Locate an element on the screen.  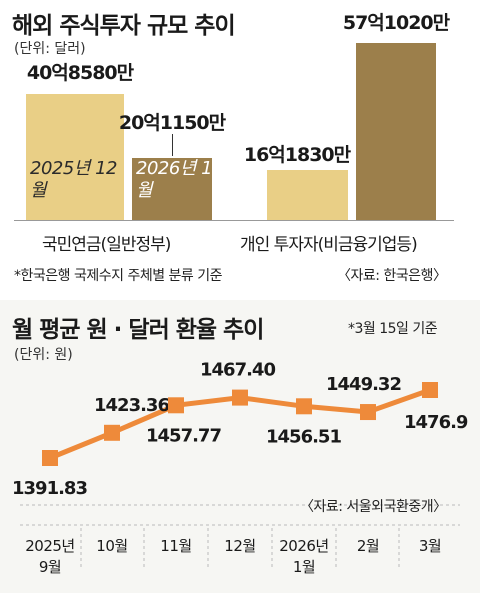
line-value-label-2: 1457.77 is located at coordinates (183, 435).